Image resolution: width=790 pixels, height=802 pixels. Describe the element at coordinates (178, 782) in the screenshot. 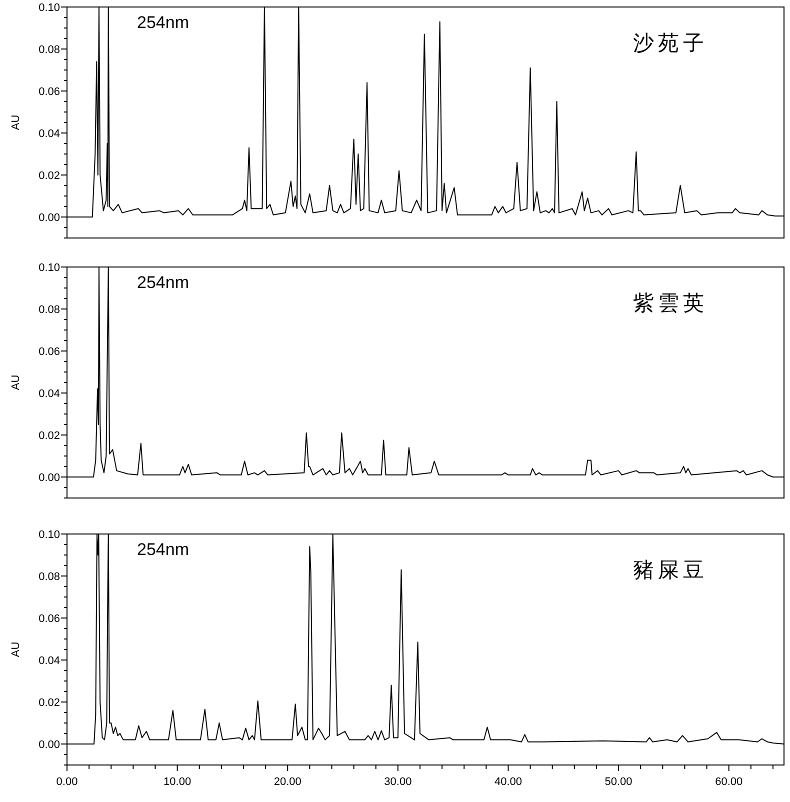

I see `x-tick-label: 10.00` at that location.